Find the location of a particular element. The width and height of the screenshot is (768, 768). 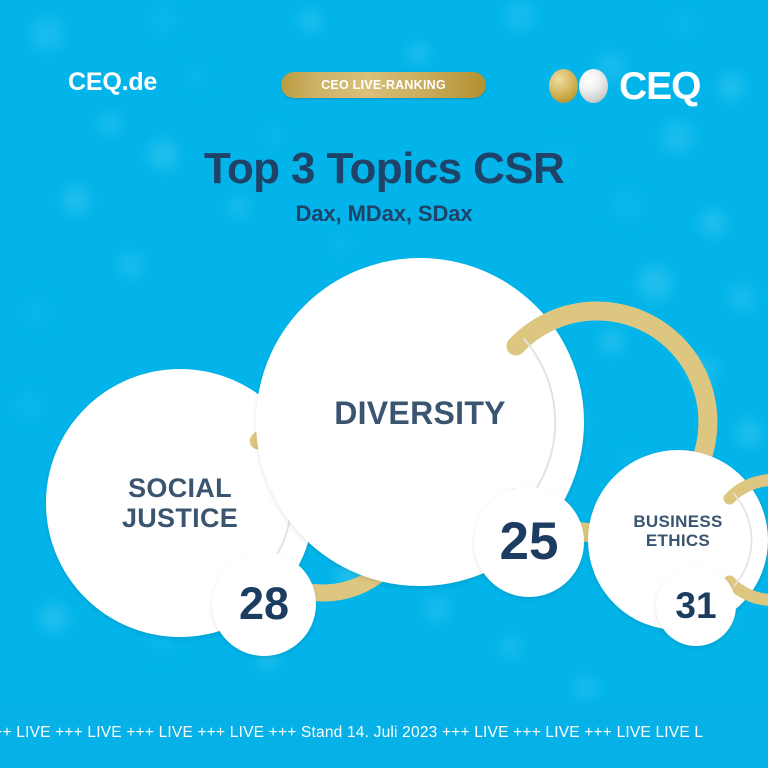

bubble-value: 28 is located at coordinates (264, 603).